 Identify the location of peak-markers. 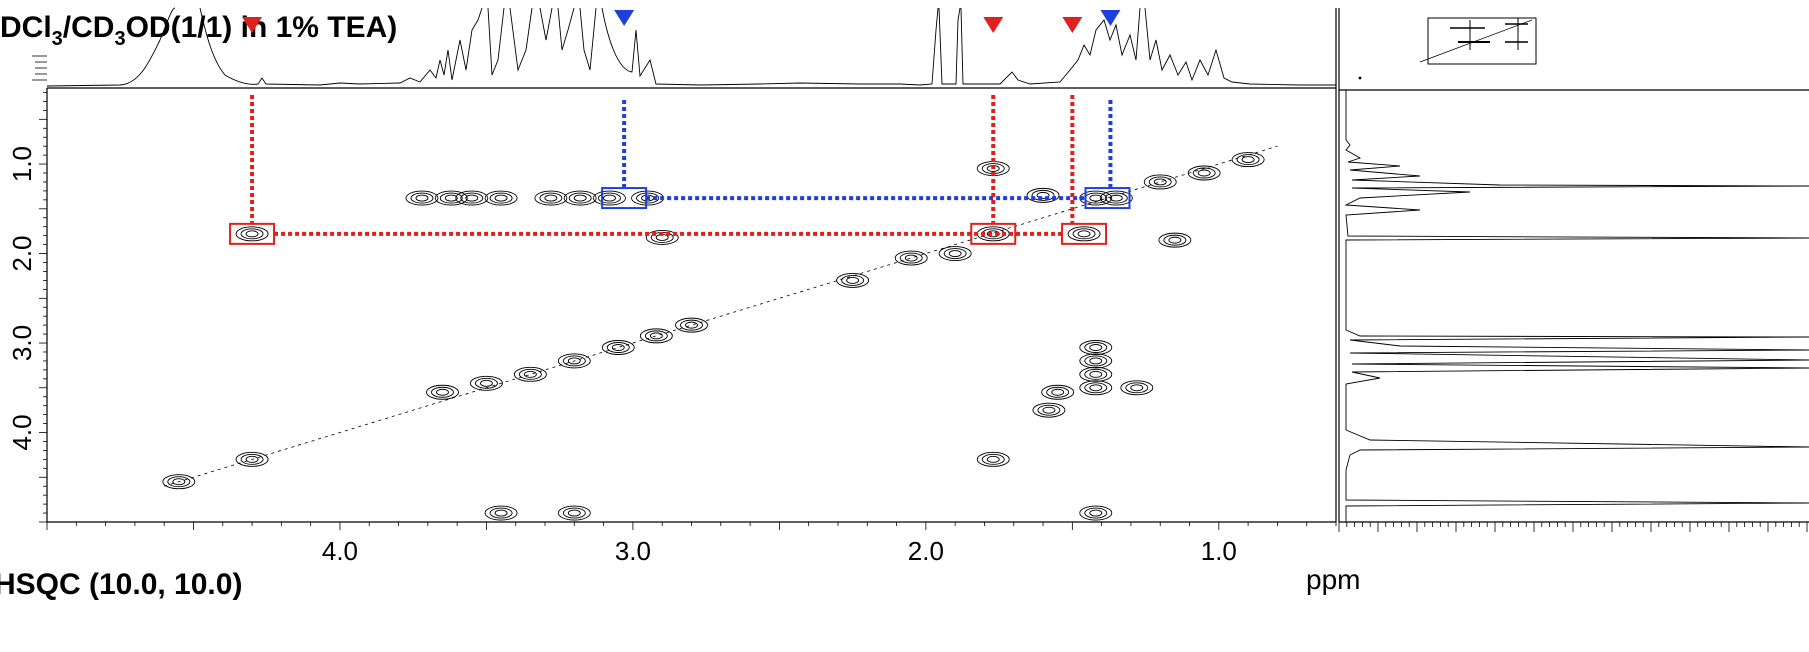
(681, 21).